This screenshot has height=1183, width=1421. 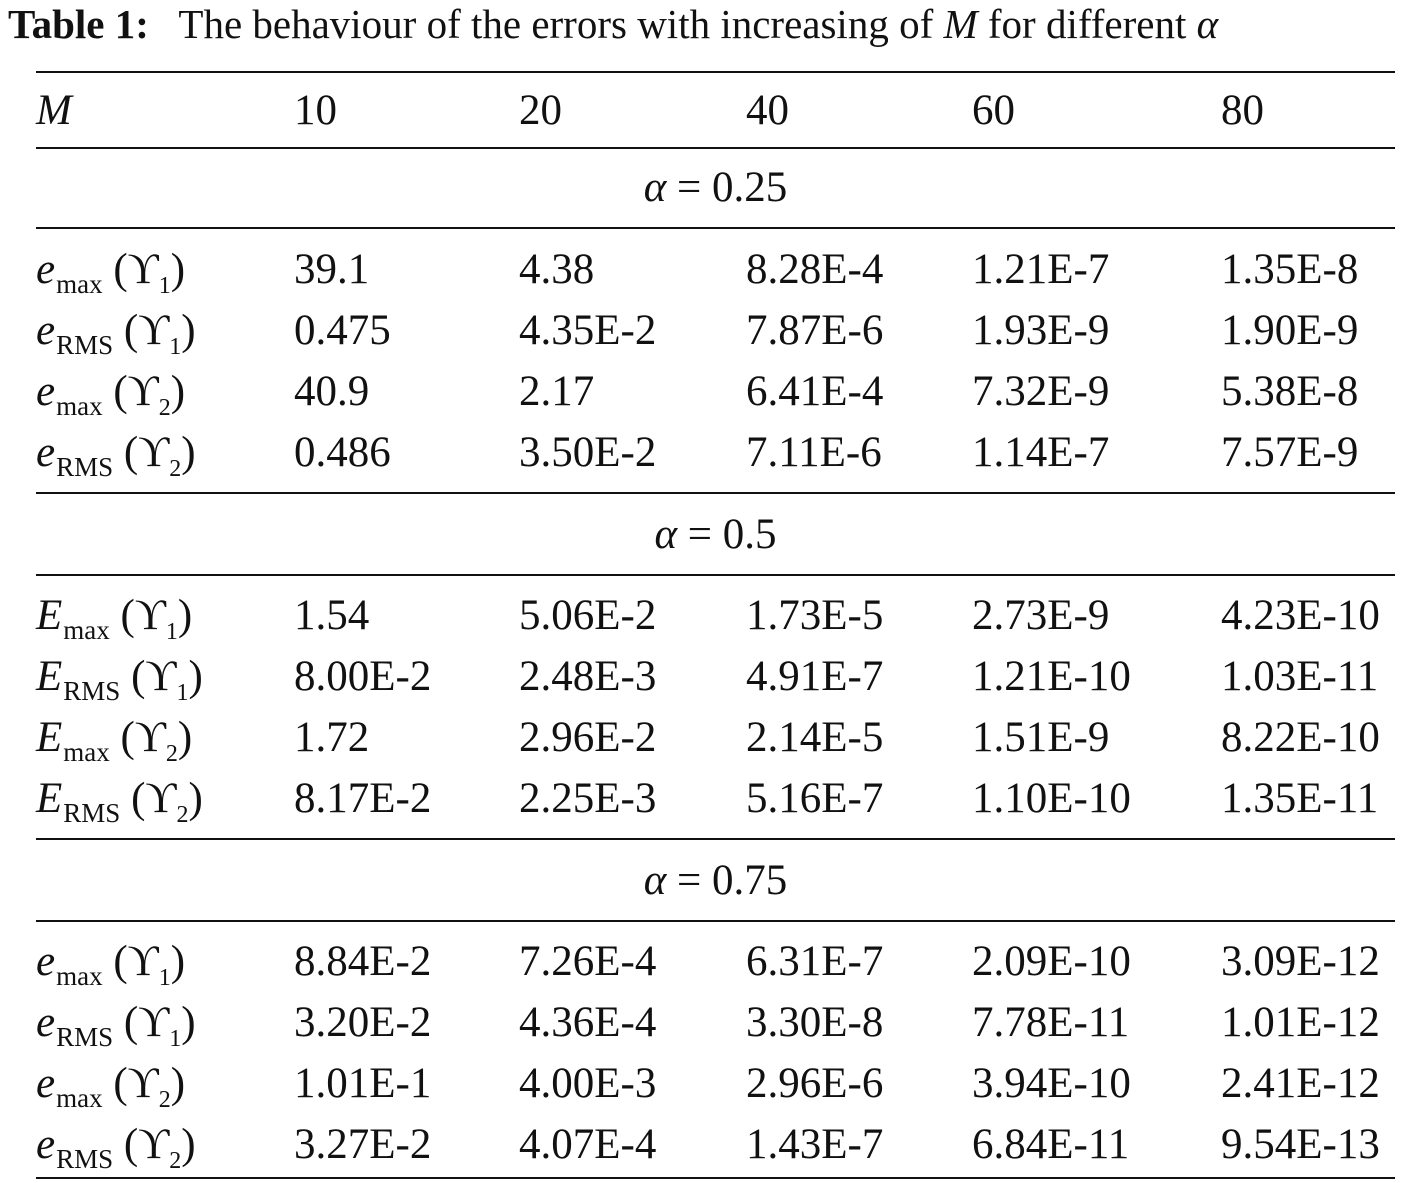 What do you see at coordinates (1041, 269) in the screenshot?
I see `table-cell: 1.21E-7` at bounding box center [1041, 269].